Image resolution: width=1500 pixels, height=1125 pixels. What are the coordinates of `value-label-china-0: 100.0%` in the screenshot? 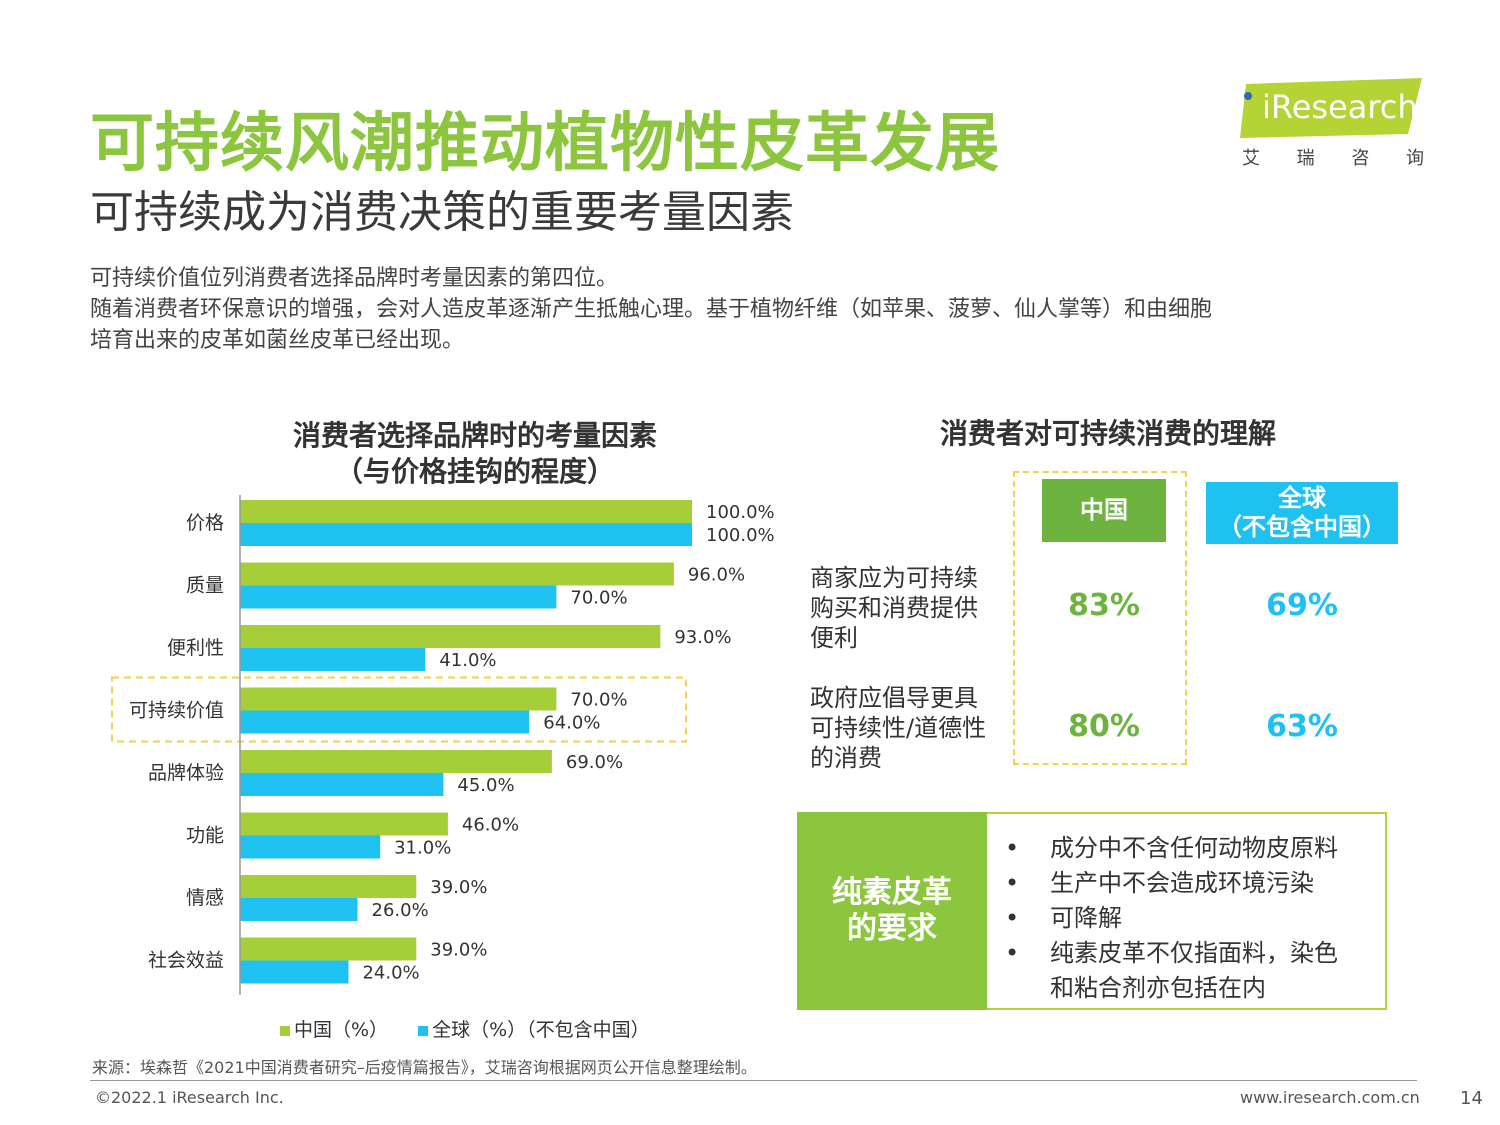 It's located at (740, 512).